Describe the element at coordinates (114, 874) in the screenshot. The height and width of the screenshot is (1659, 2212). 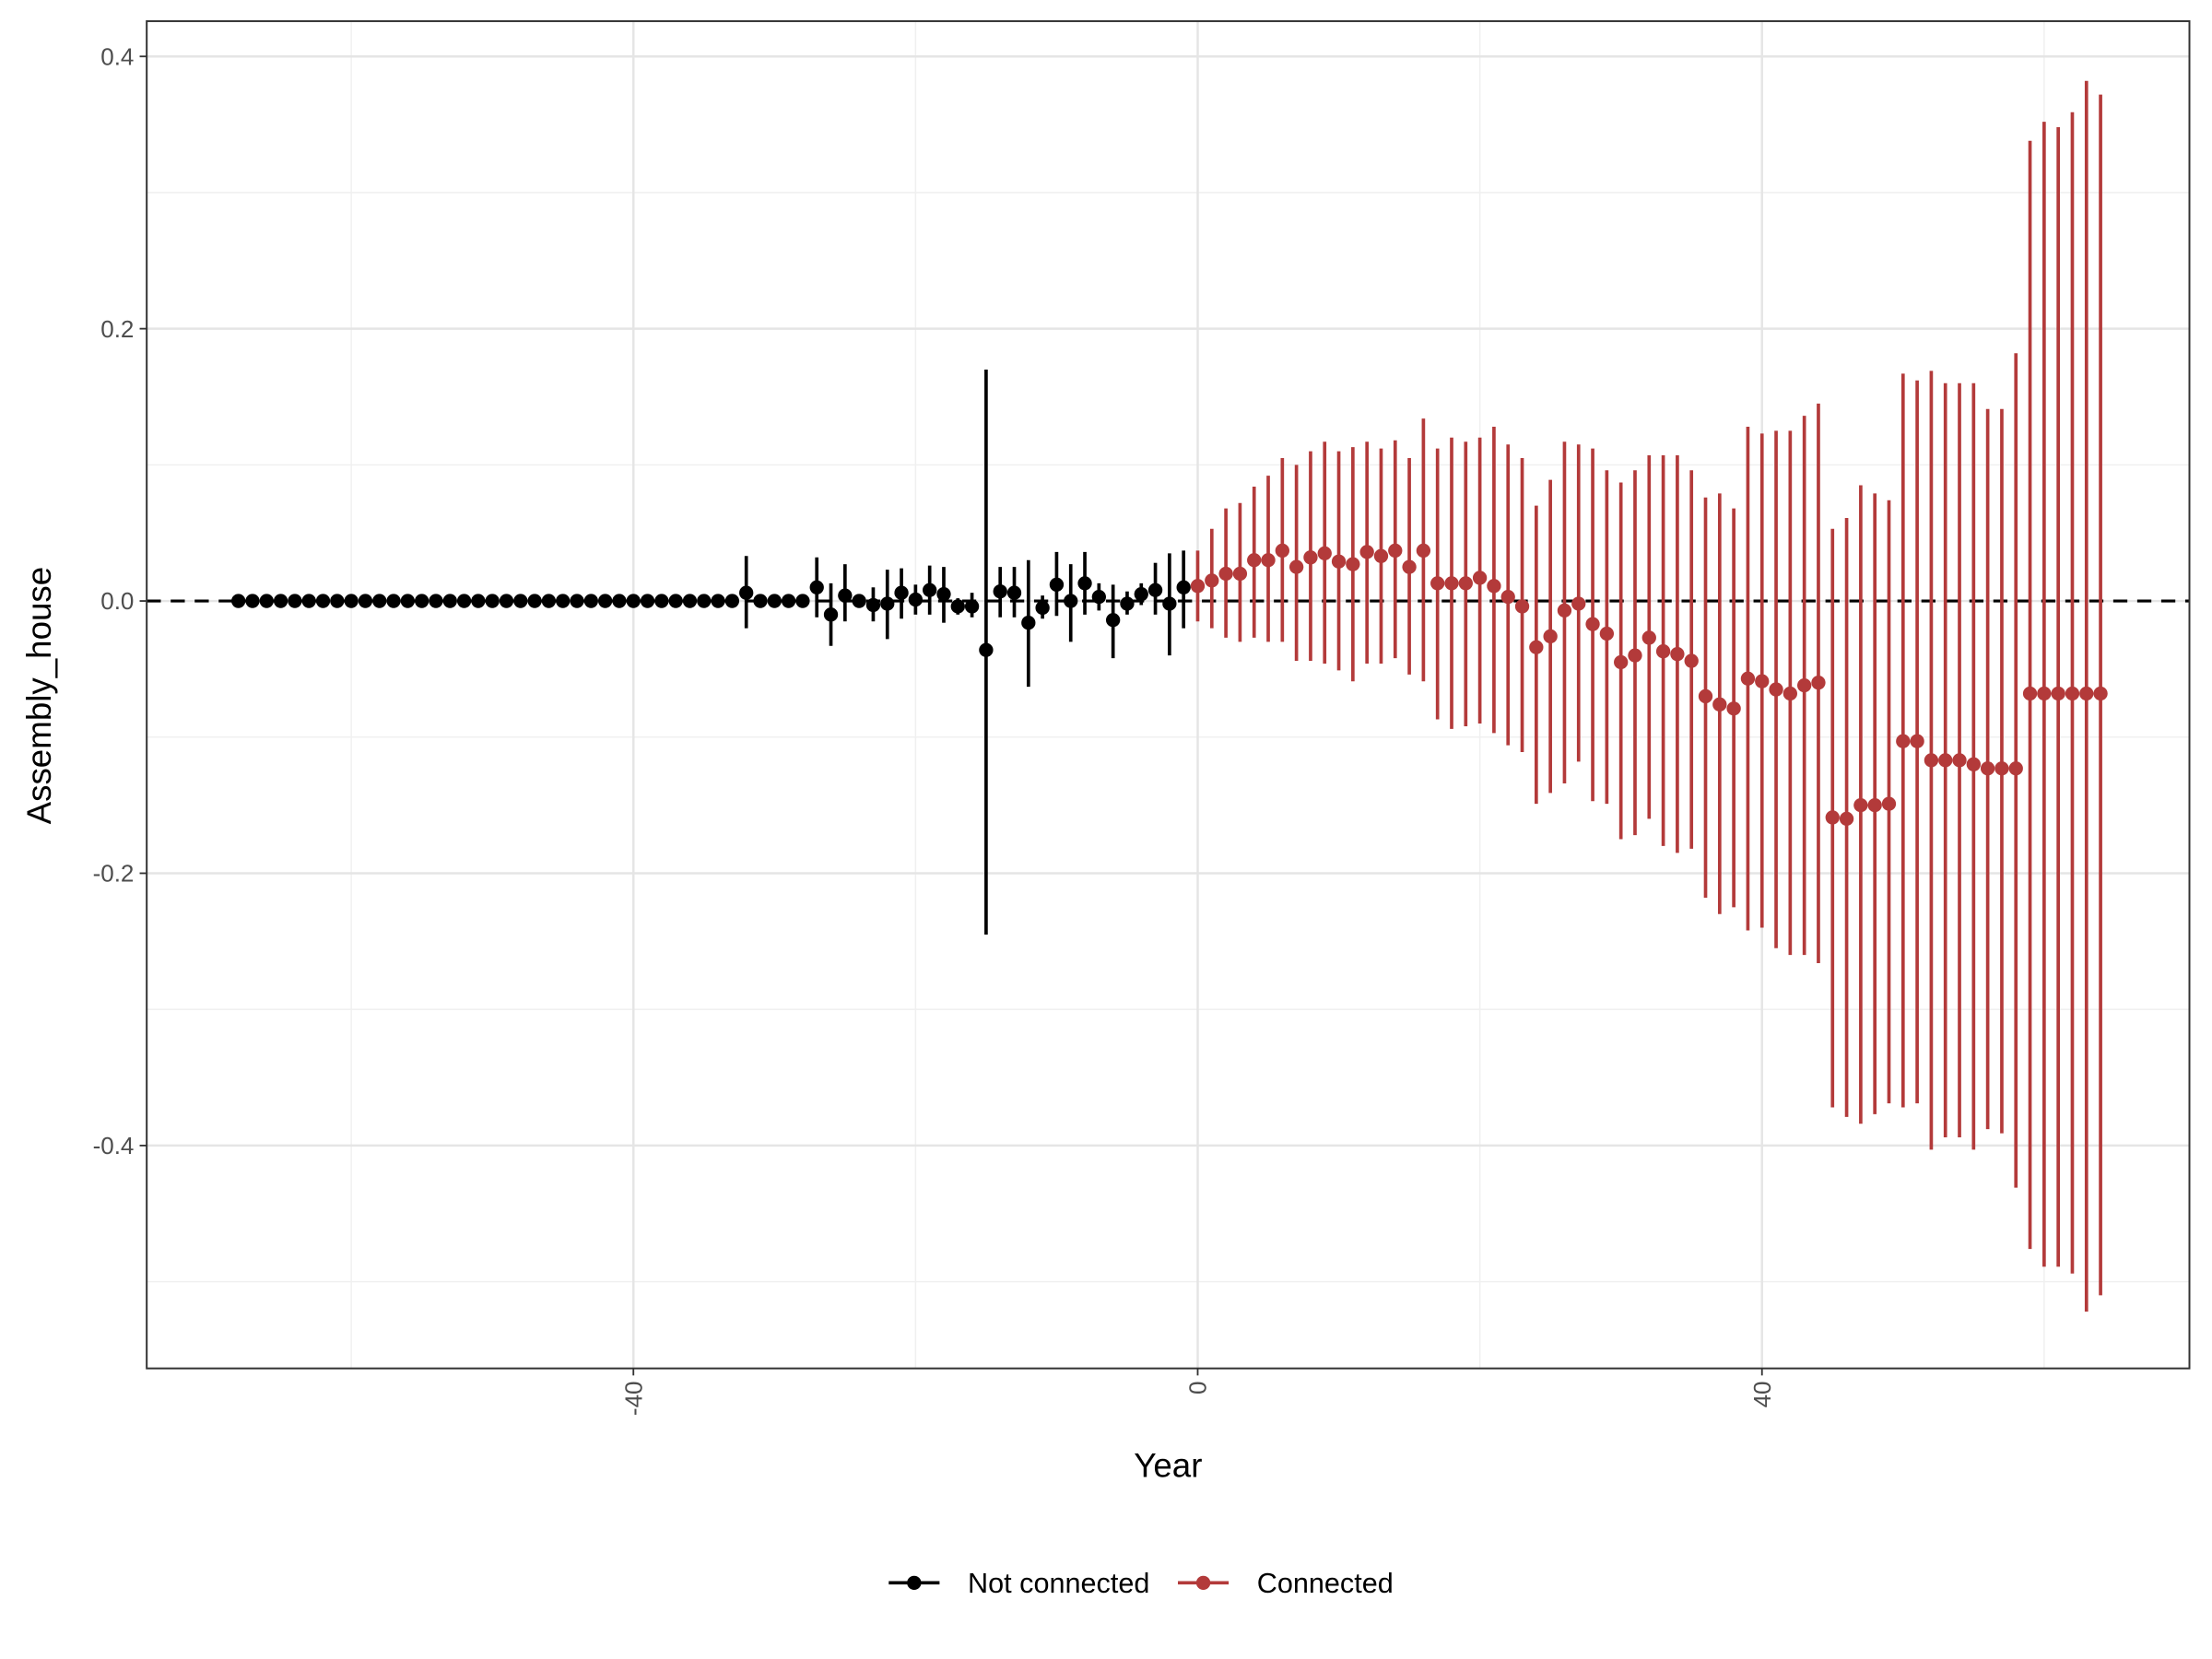
I see `y-tick-label: -0.2` at that location.